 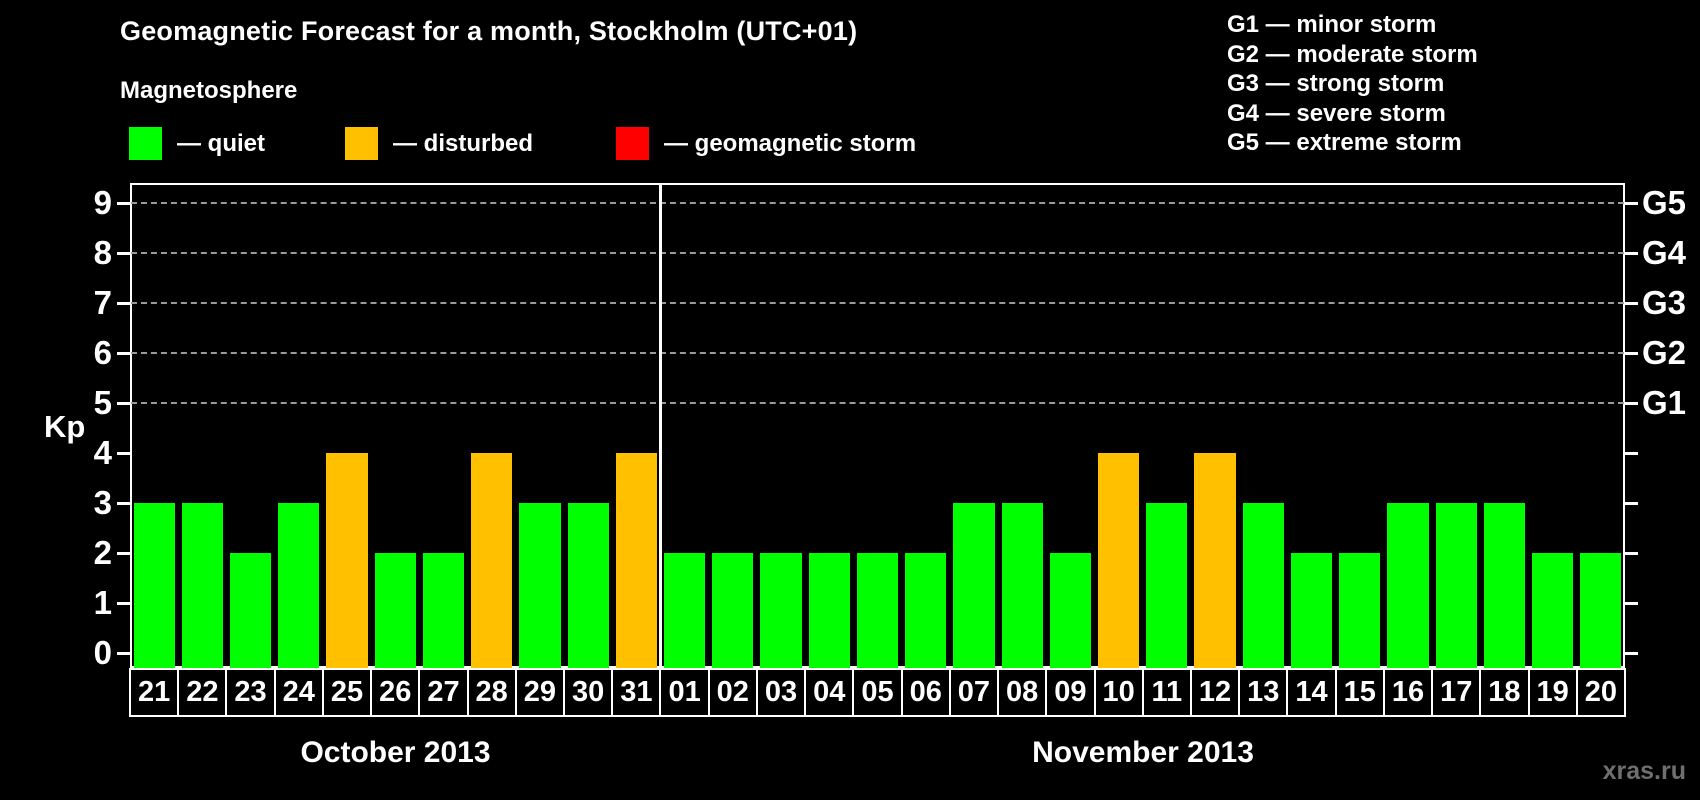 What do you see at coordinates (1552, 692) in the screenshot?
I see `day-label-19: 19` at bounding box center [1552, 692].